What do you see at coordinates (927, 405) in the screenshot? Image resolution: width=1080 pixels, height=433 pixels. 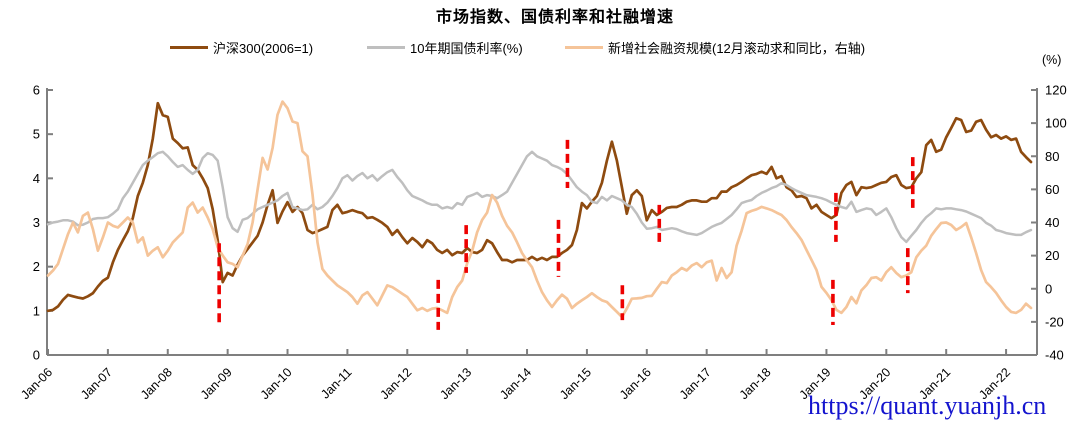 I see `watermark-link: https://quant.yuanjh.cn` at bounding box center [927, 405].